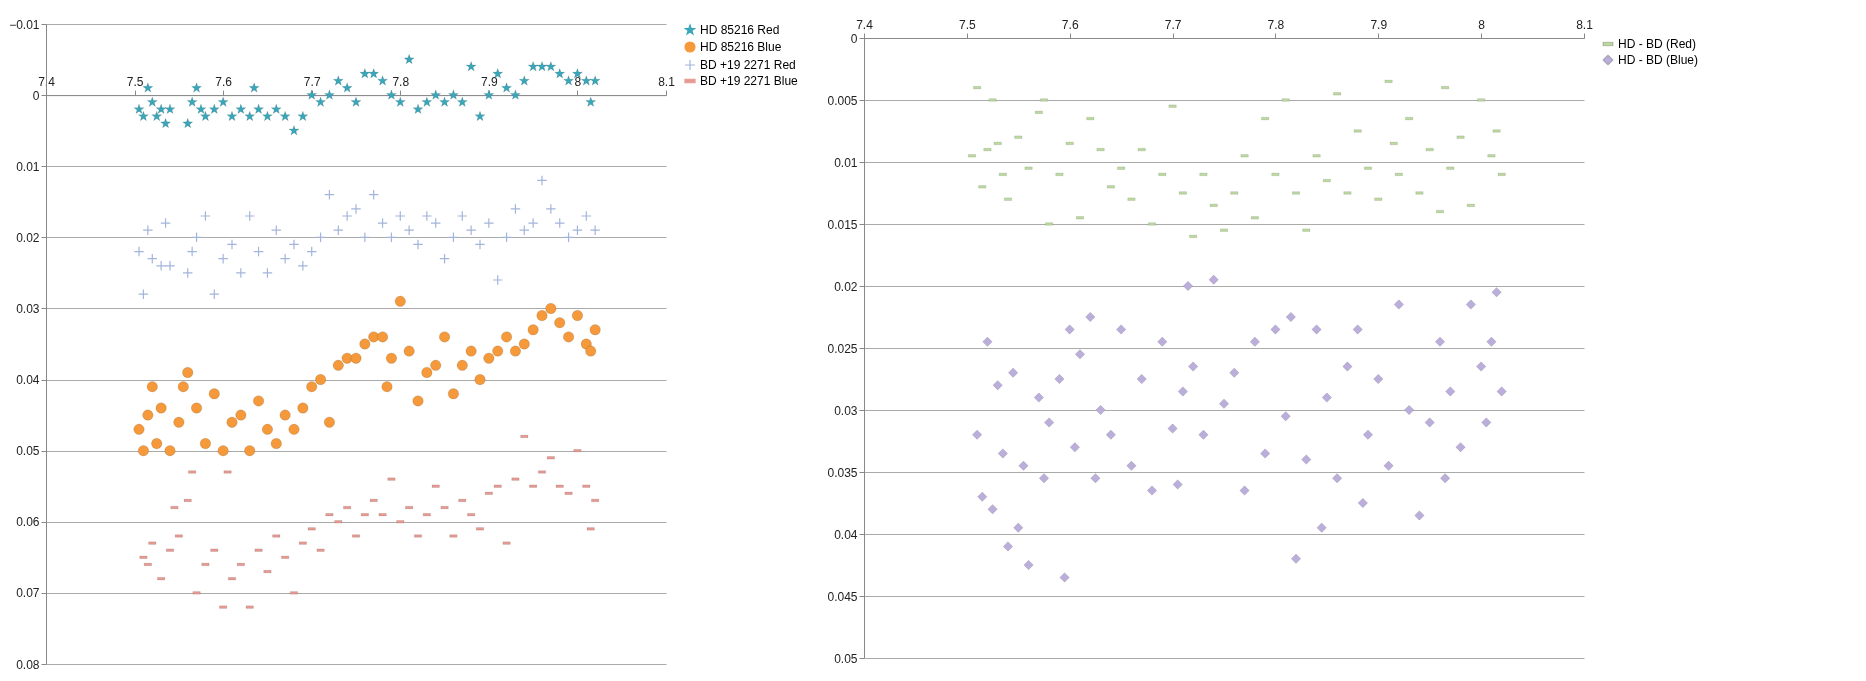  I want to click on y-tick-label: 0.06, so click(28, 522).